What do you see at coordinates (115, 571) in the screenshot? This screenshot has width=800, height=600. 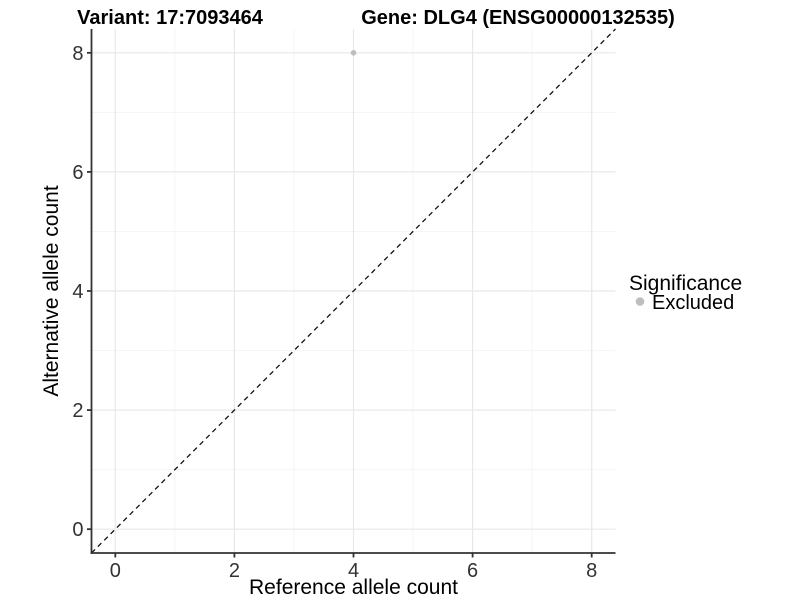 I see `x-tick-label: 0` at bounding box center [115, 571].